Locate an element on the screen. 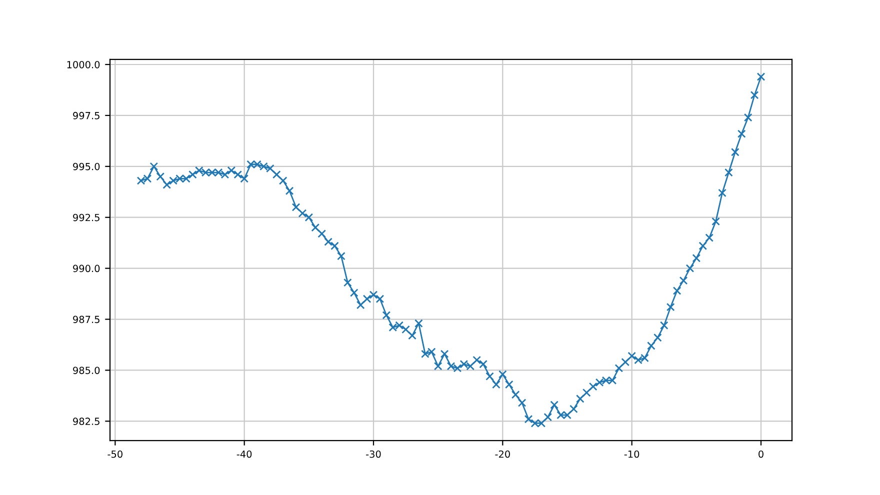  y-tick-label: 992.5 is located at coordinates (86, 218).